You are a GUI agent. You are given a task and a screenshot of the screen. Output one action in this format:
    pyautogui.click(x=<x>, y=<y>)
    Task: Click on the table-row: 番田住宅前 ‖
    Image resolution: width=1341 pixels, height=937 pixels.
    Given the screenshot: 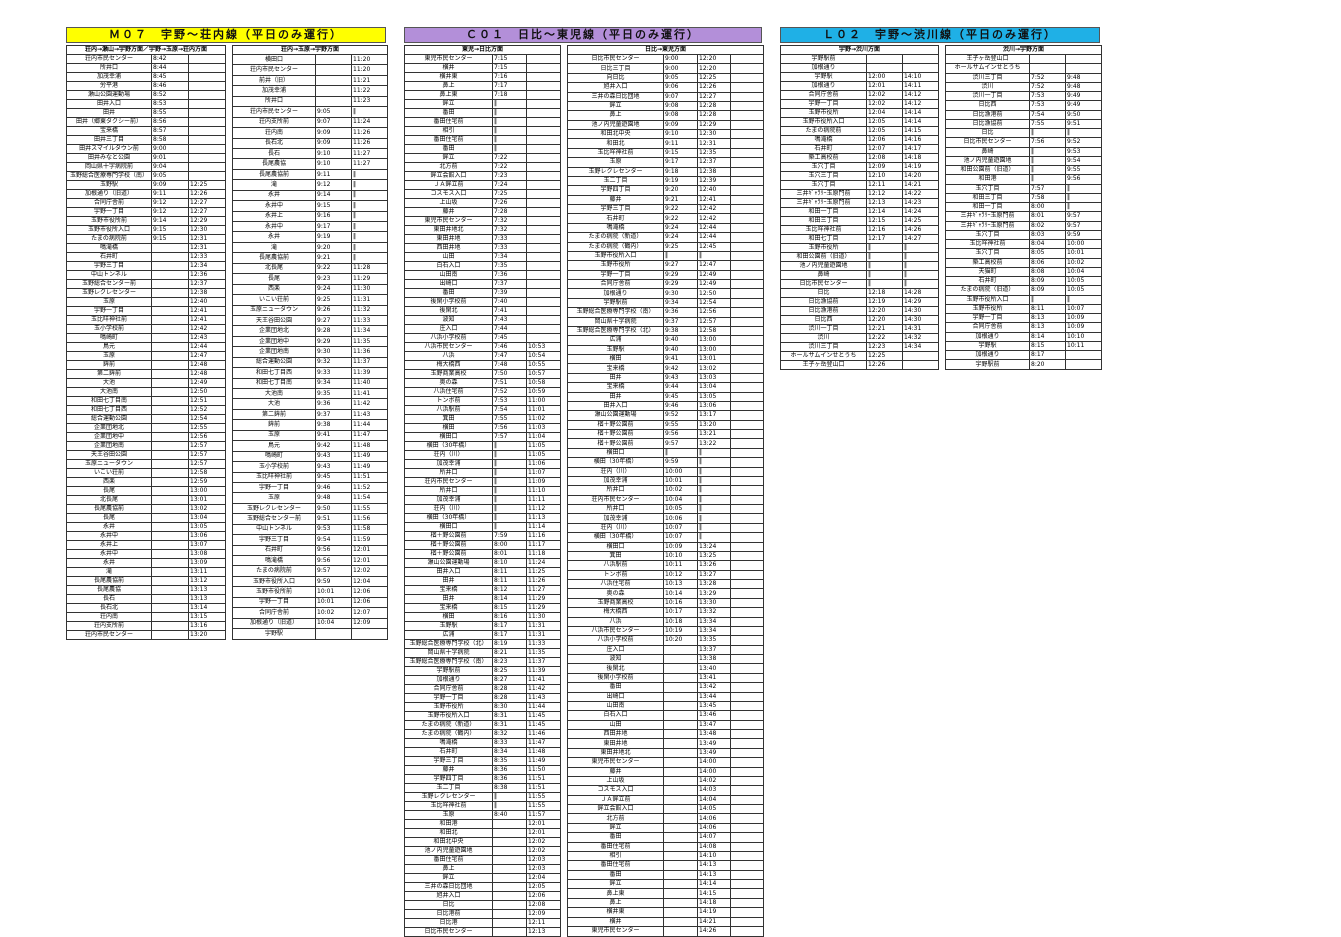 What is the action you would take?
    pyautogui.click(x=483, y=140)
    